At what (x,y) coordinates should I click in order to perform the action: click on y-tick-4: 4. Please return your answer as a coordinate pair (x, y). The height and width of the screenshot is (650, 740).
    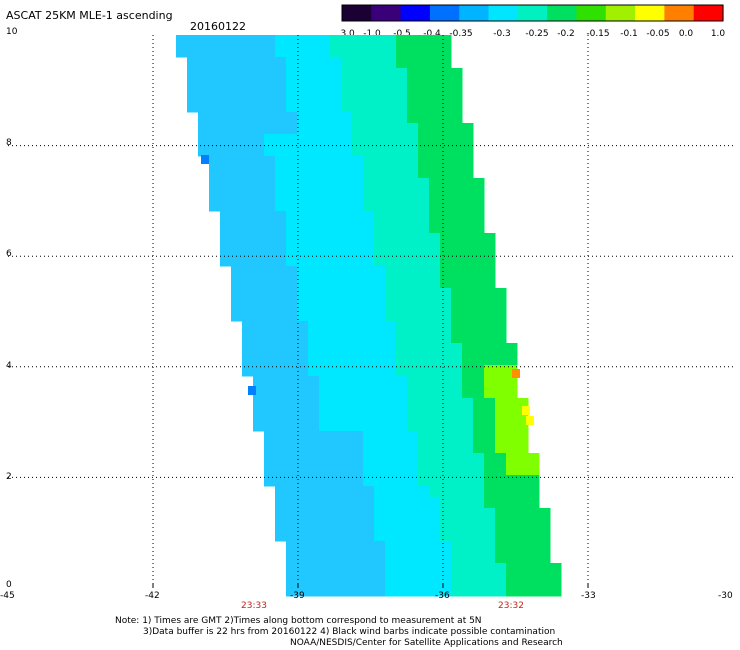
    Looking at the image, I should click on (9, 366).